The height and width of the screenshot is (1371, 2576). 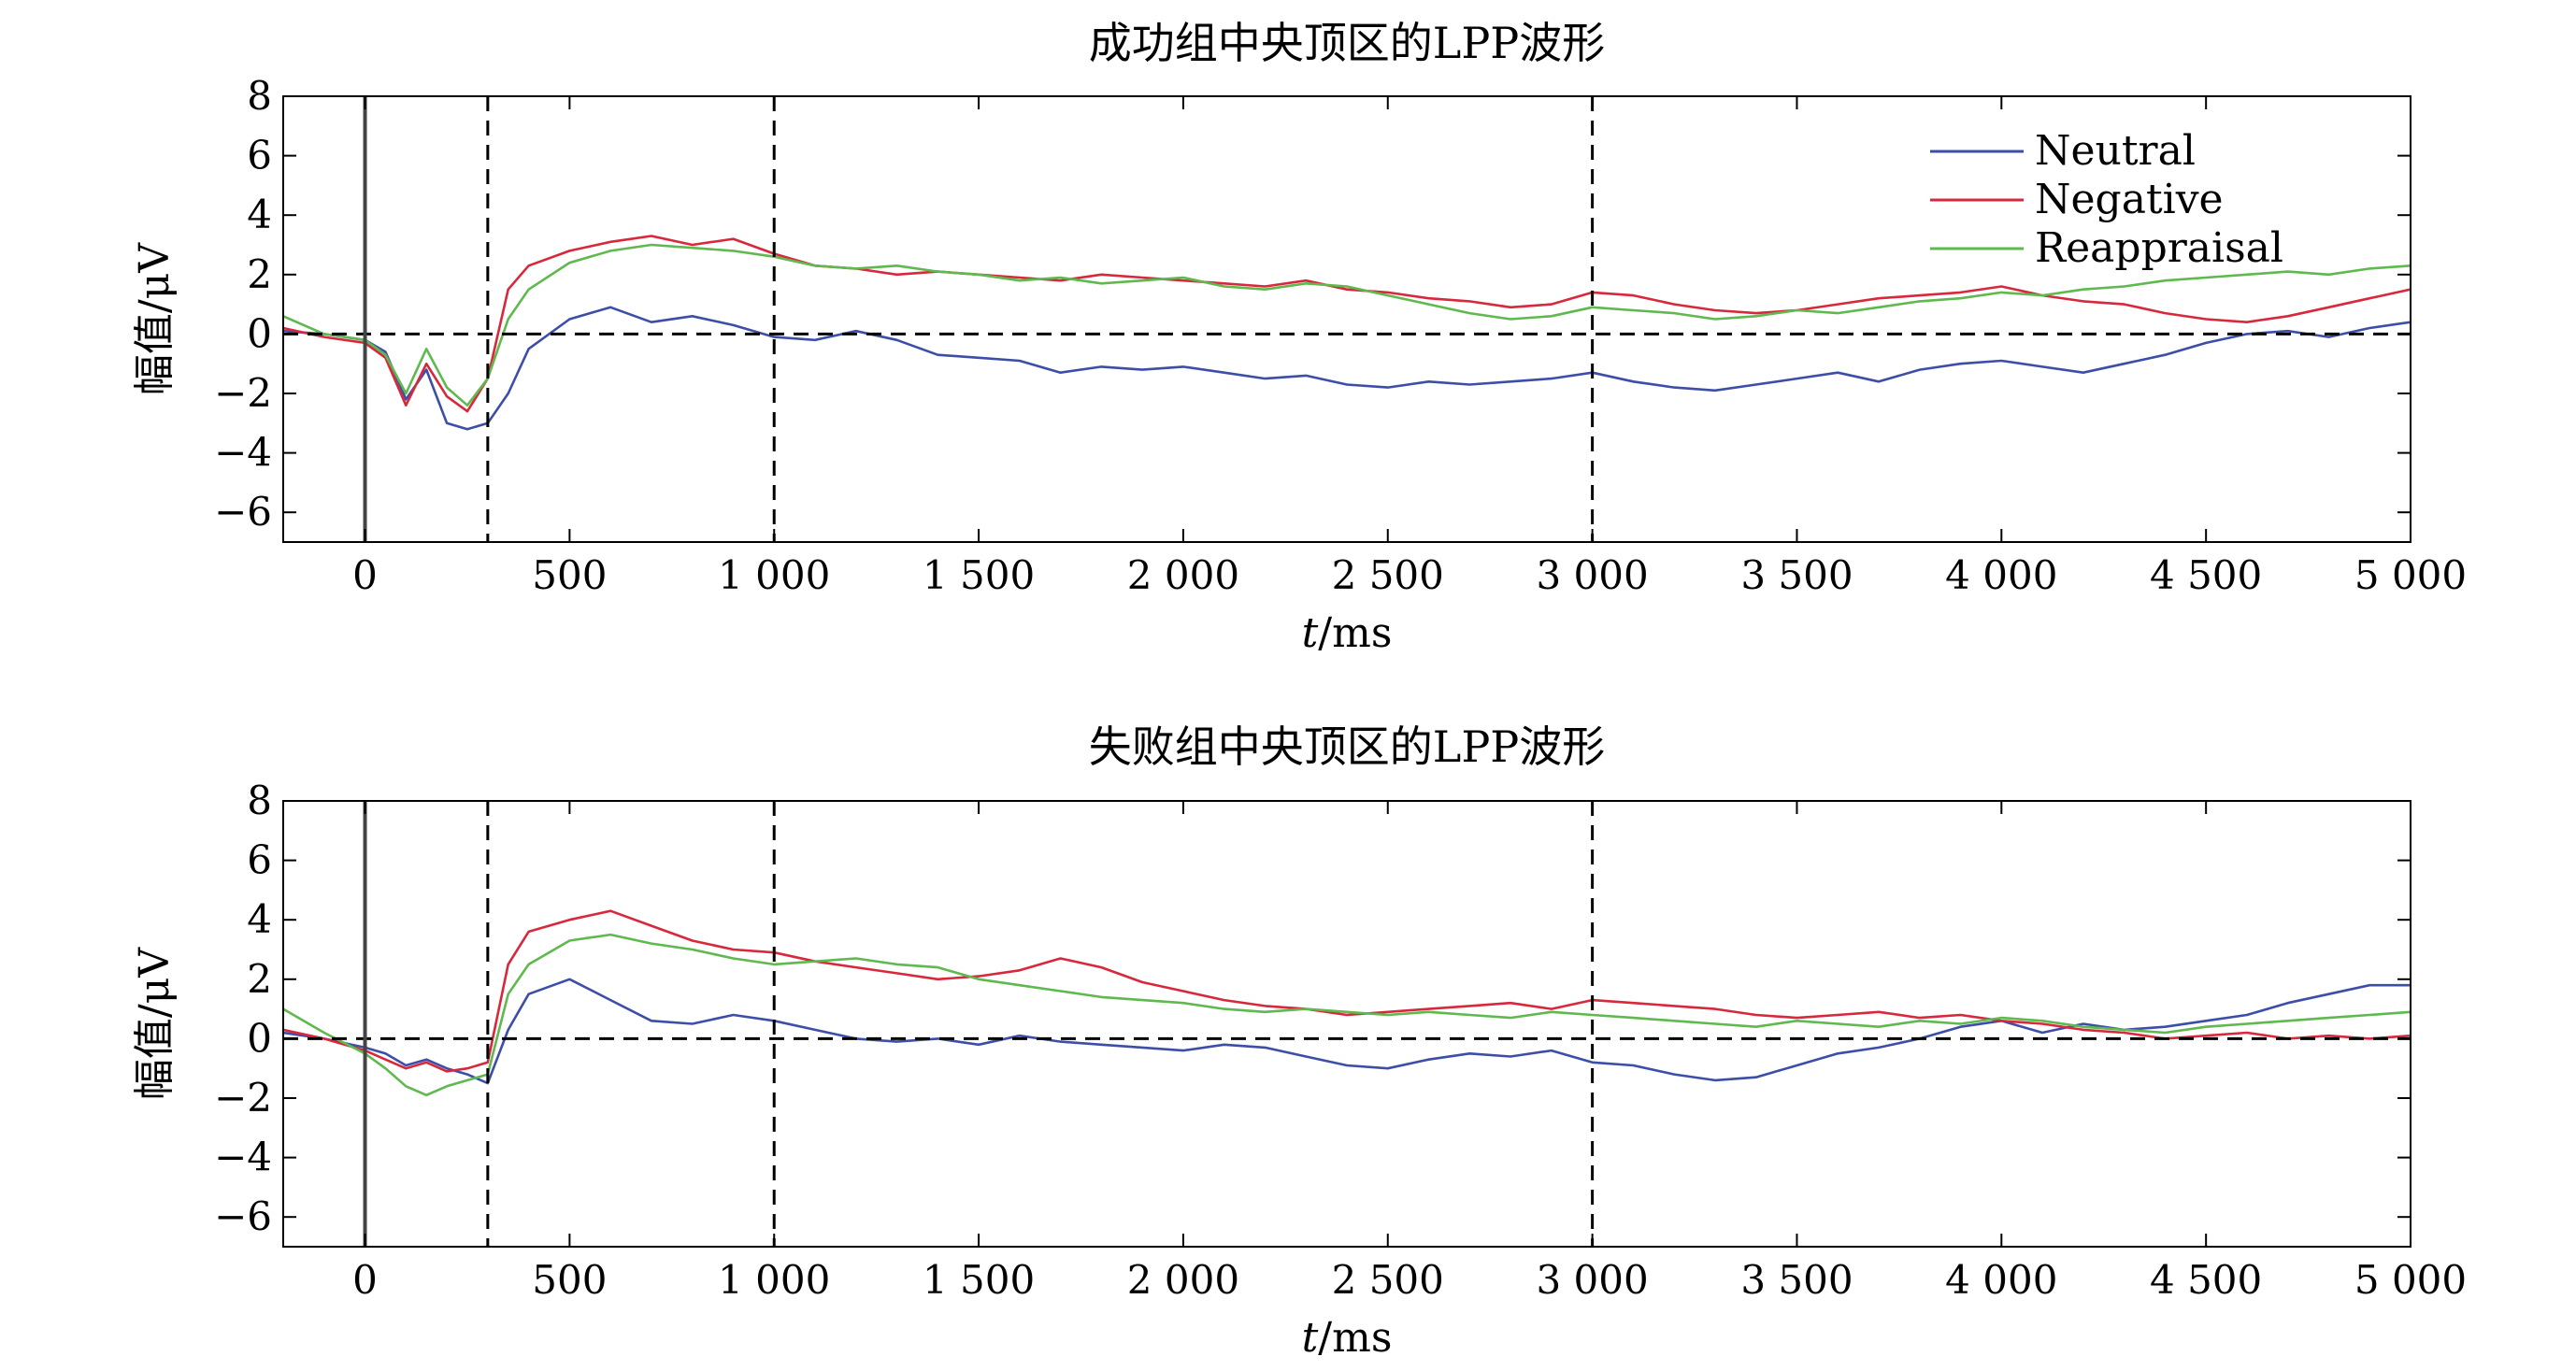 I want to click on legend-label-negative: Negative, so click(x=2129, y=199).